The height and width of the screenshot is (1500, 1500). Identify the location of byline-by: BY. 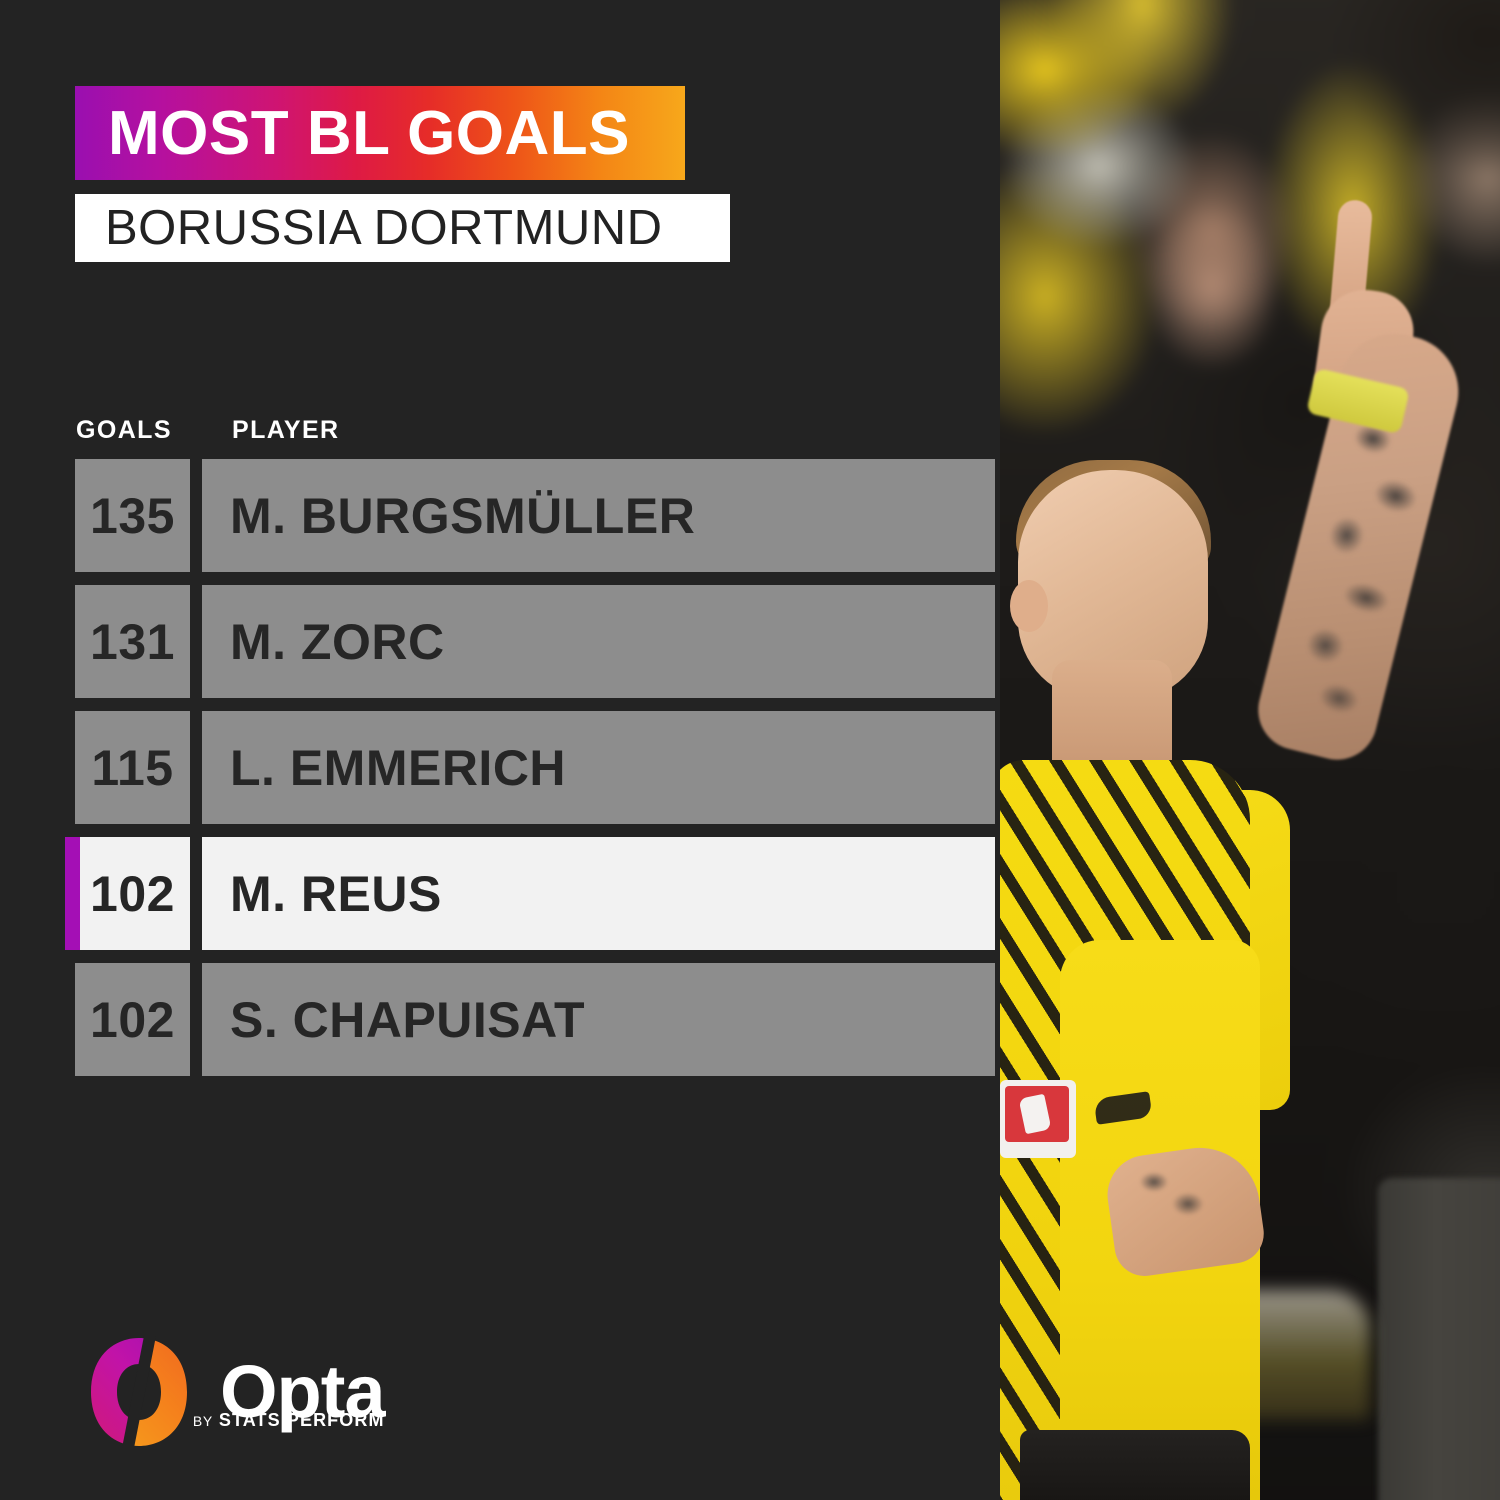
(202, 1421).